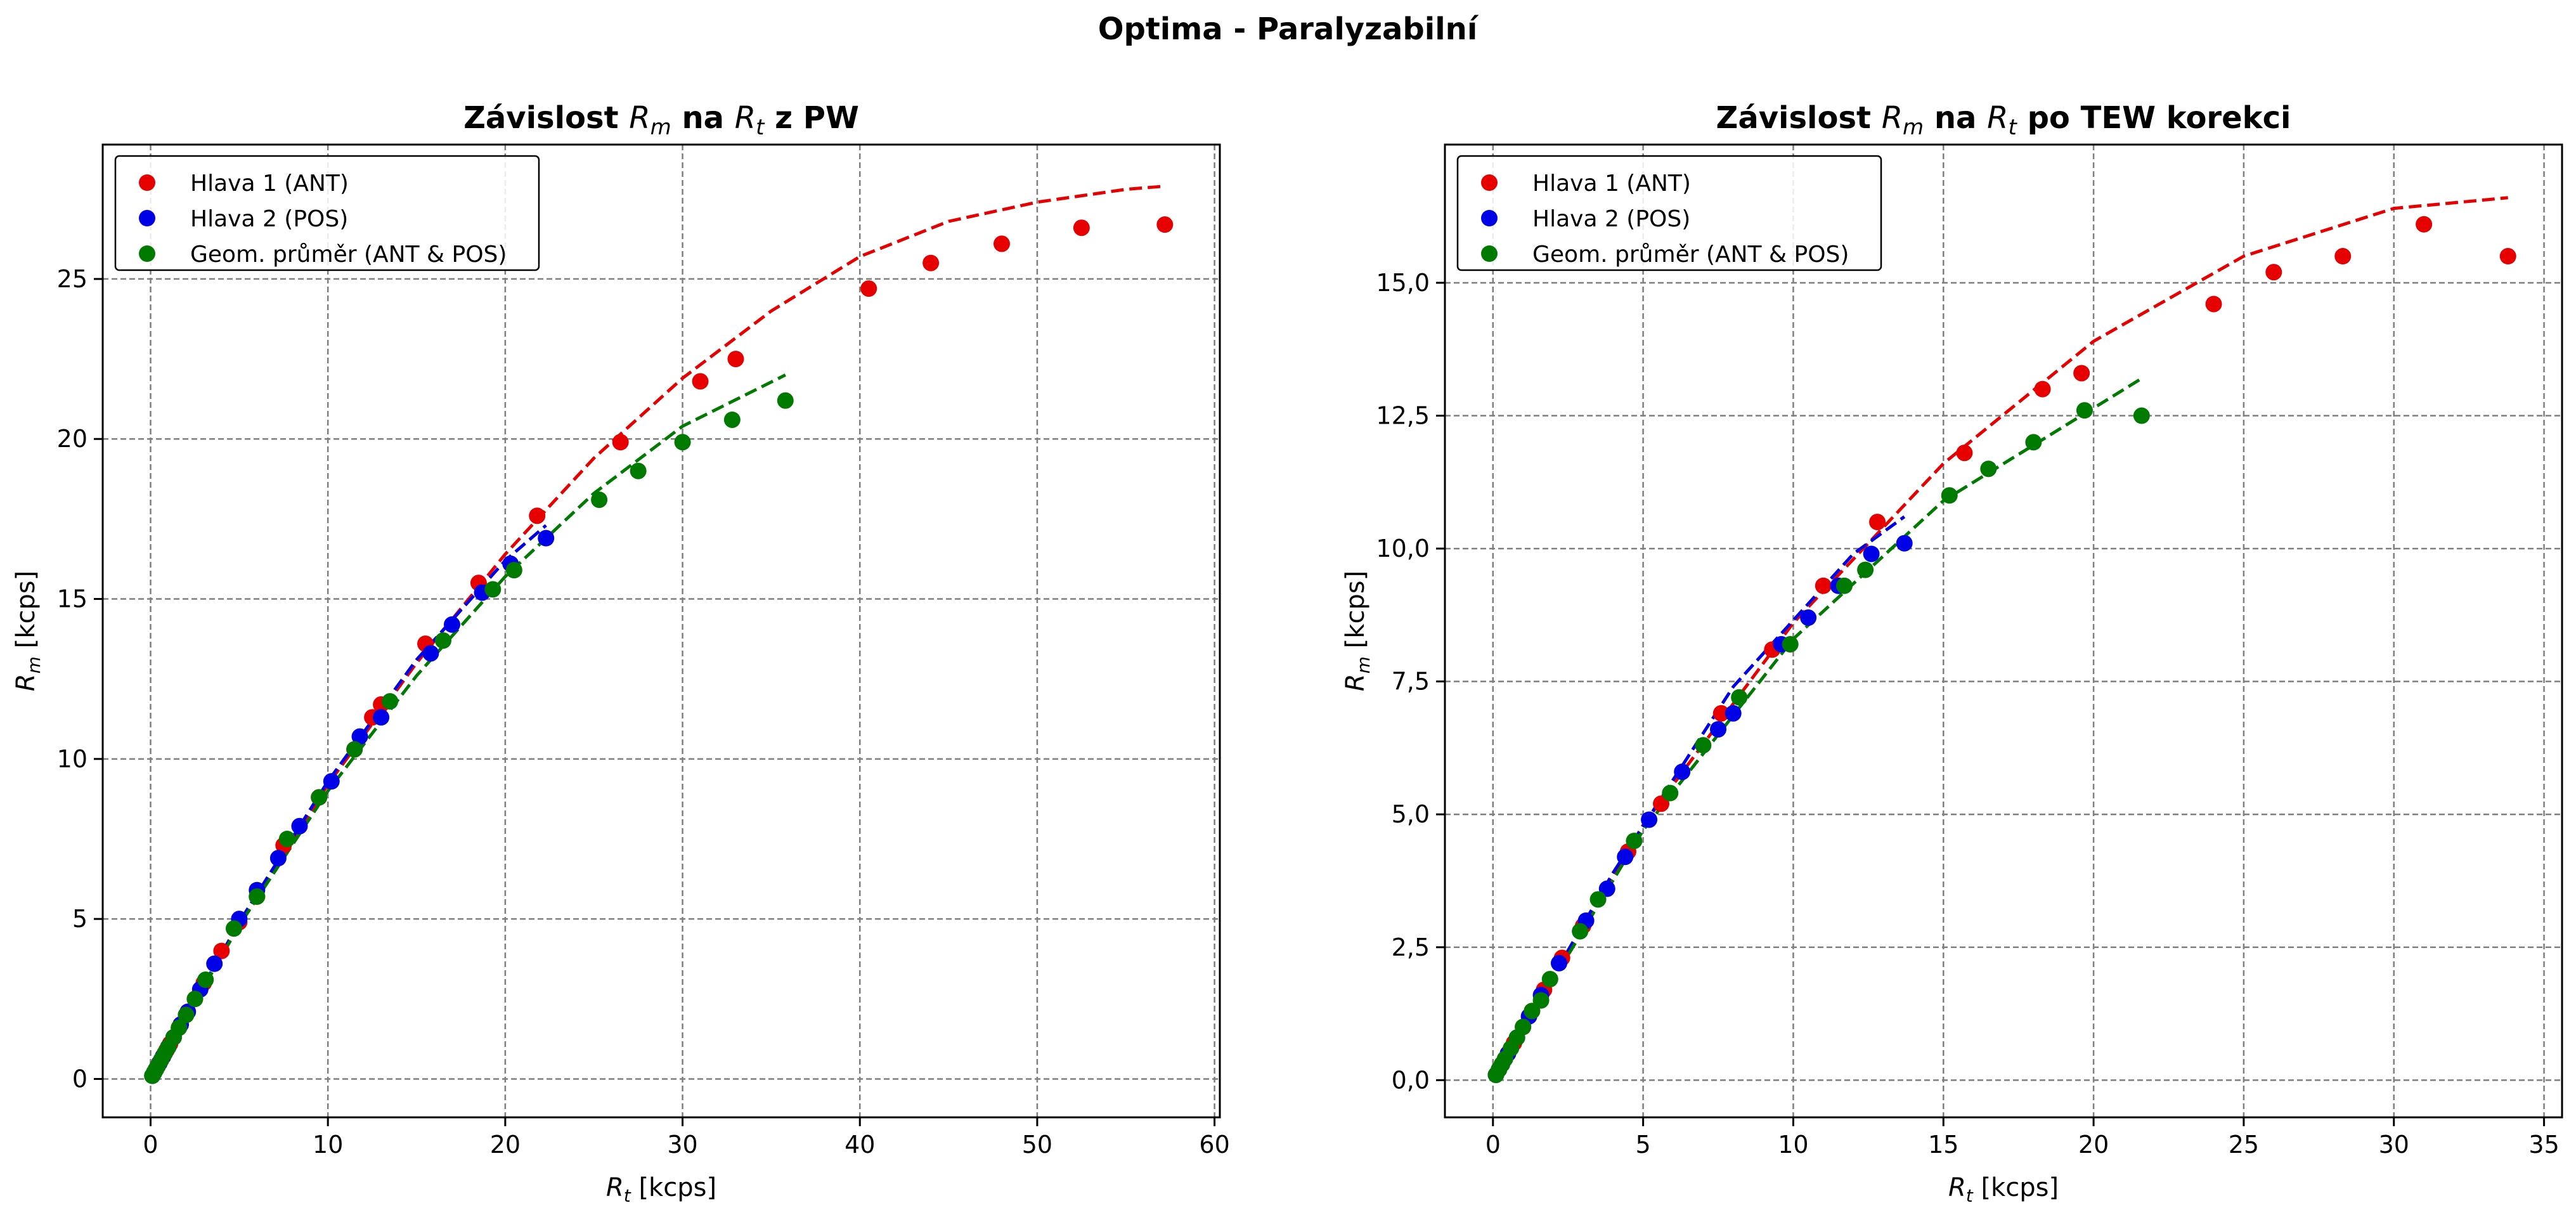 The height and width of the screenshot is (1215, 2576). What do you see at coordinates (2003, 120) in the screenshot?
I see `chart-title: Závislost Rm na Rt po TEW korekci` at bounding box center [2003, 120].